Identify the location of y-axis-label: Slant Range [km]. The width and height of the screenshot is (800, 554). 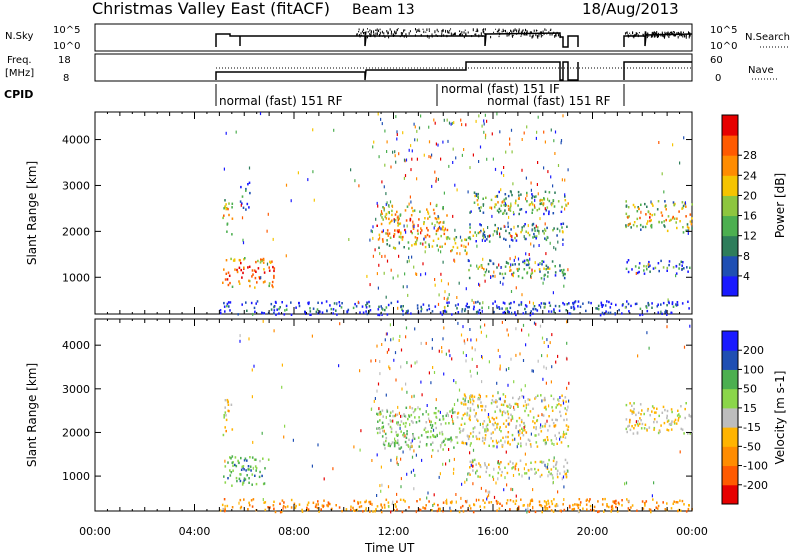
(32, 415).